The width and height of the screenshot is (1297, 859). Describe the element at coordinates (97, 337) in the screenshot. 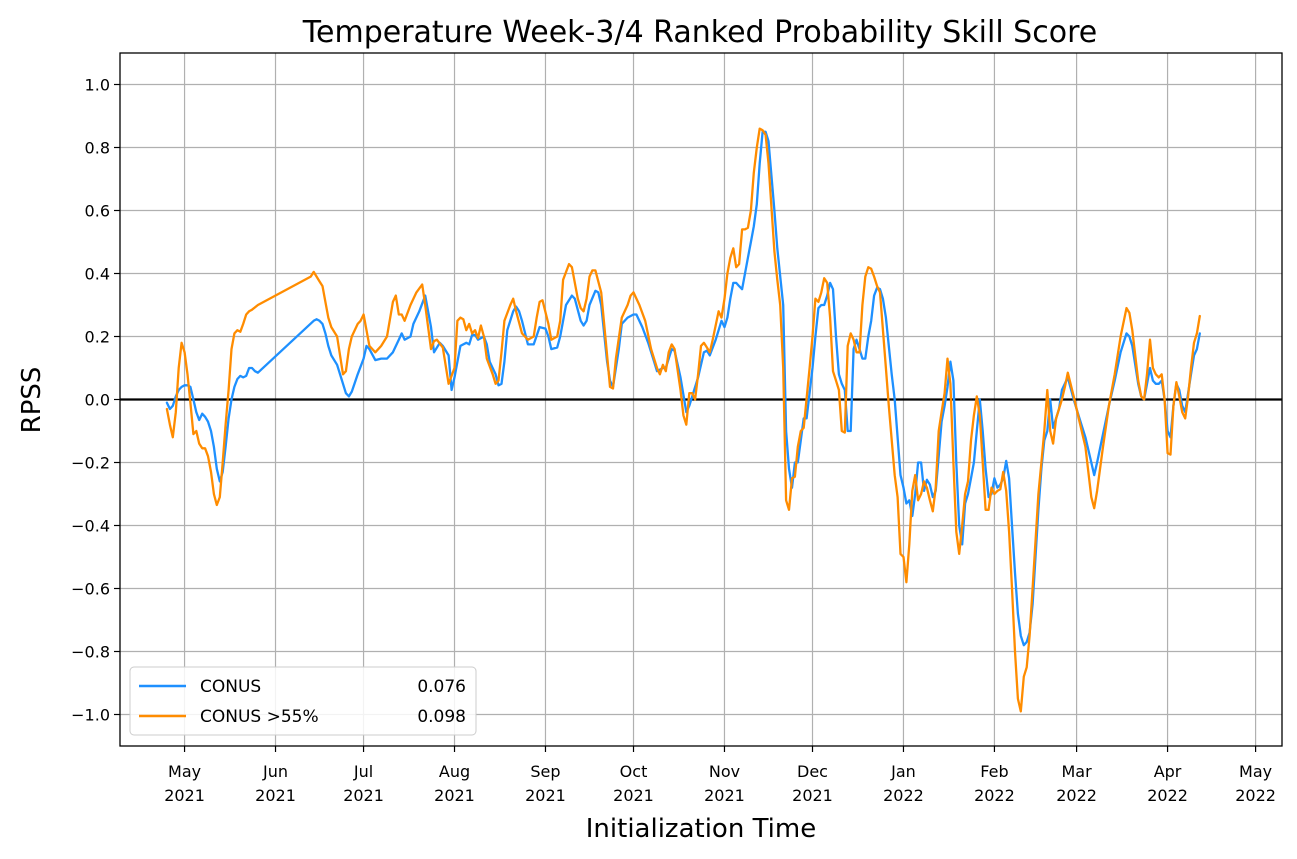

I see `y-tick-label: 0.2` at that location.